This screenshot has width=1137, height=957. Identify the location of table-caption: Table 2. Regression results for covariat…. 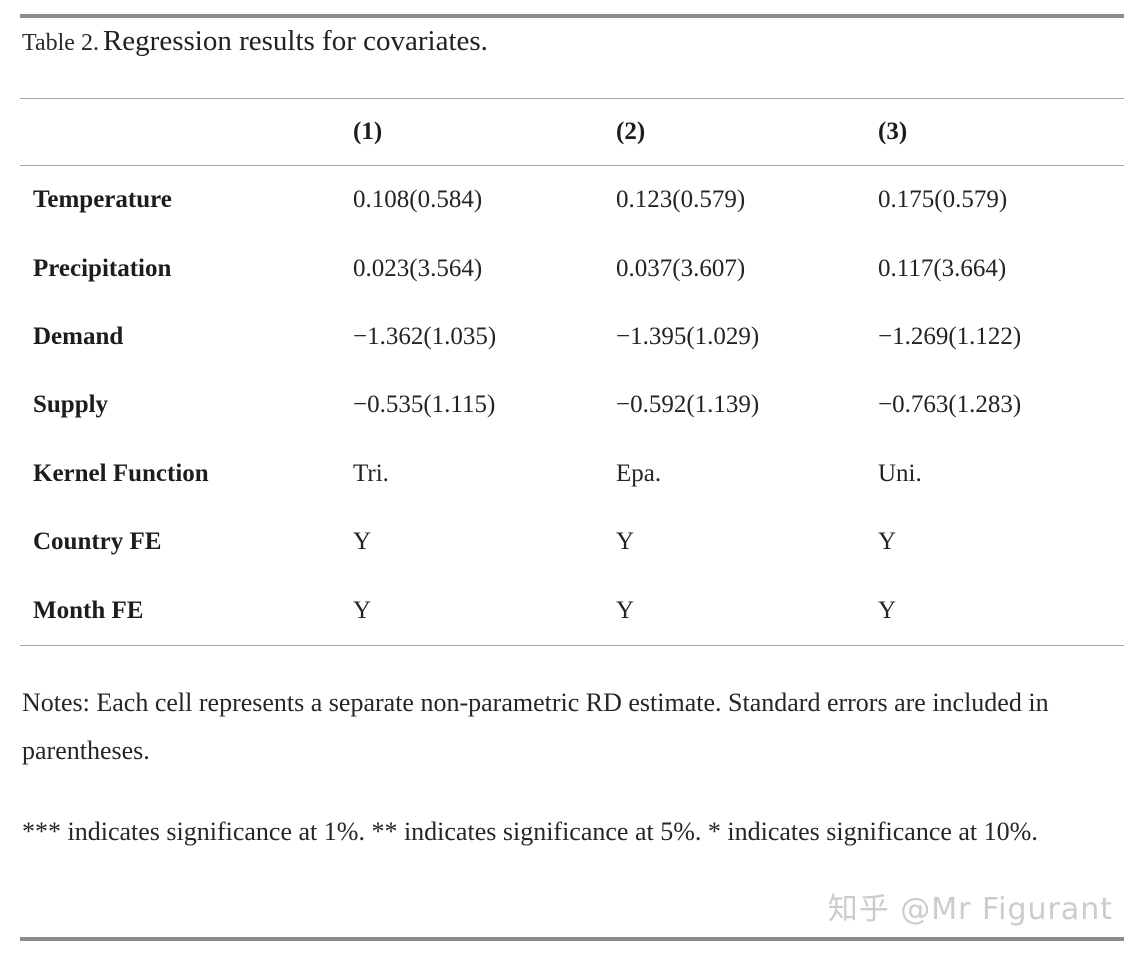
(572, 43).